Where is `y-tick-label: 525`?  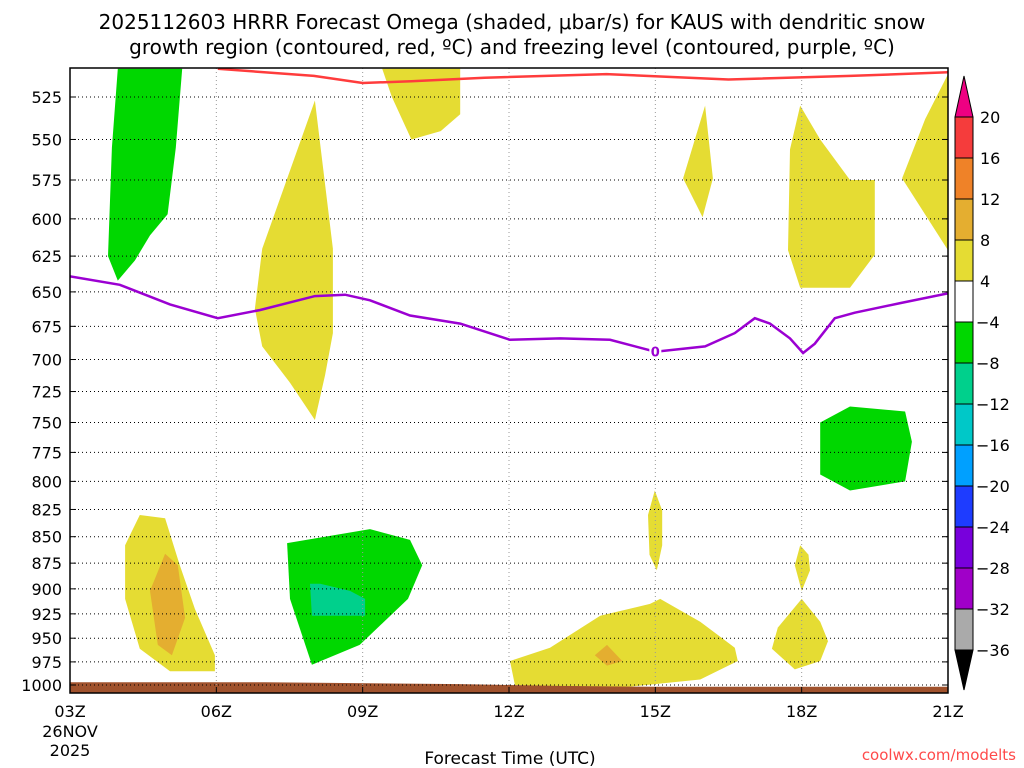
y-tick-label: 525 is located at coordinates (46, 97).